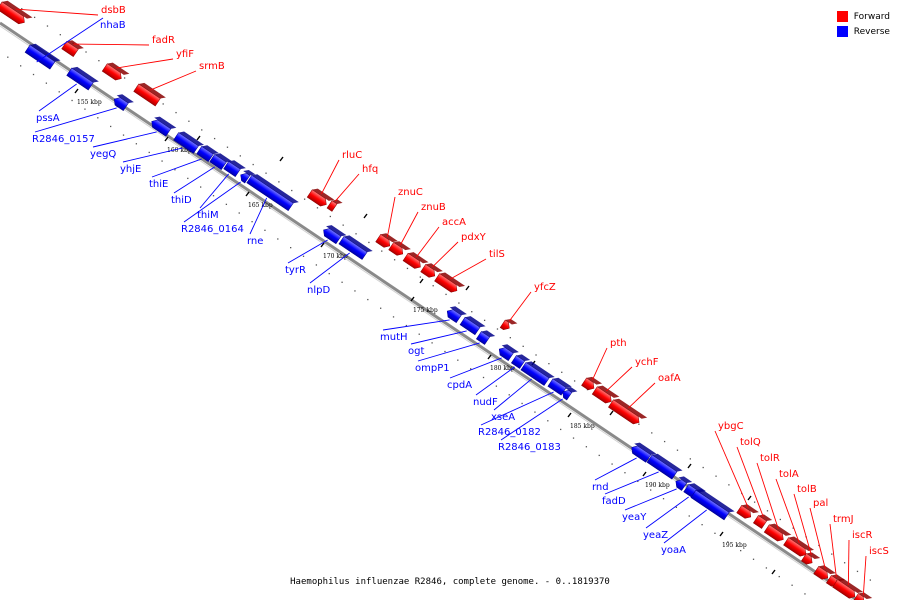 The height and width of the screenshot is (600, 900). I want to click on gene-label: pth, so click(618, 343).